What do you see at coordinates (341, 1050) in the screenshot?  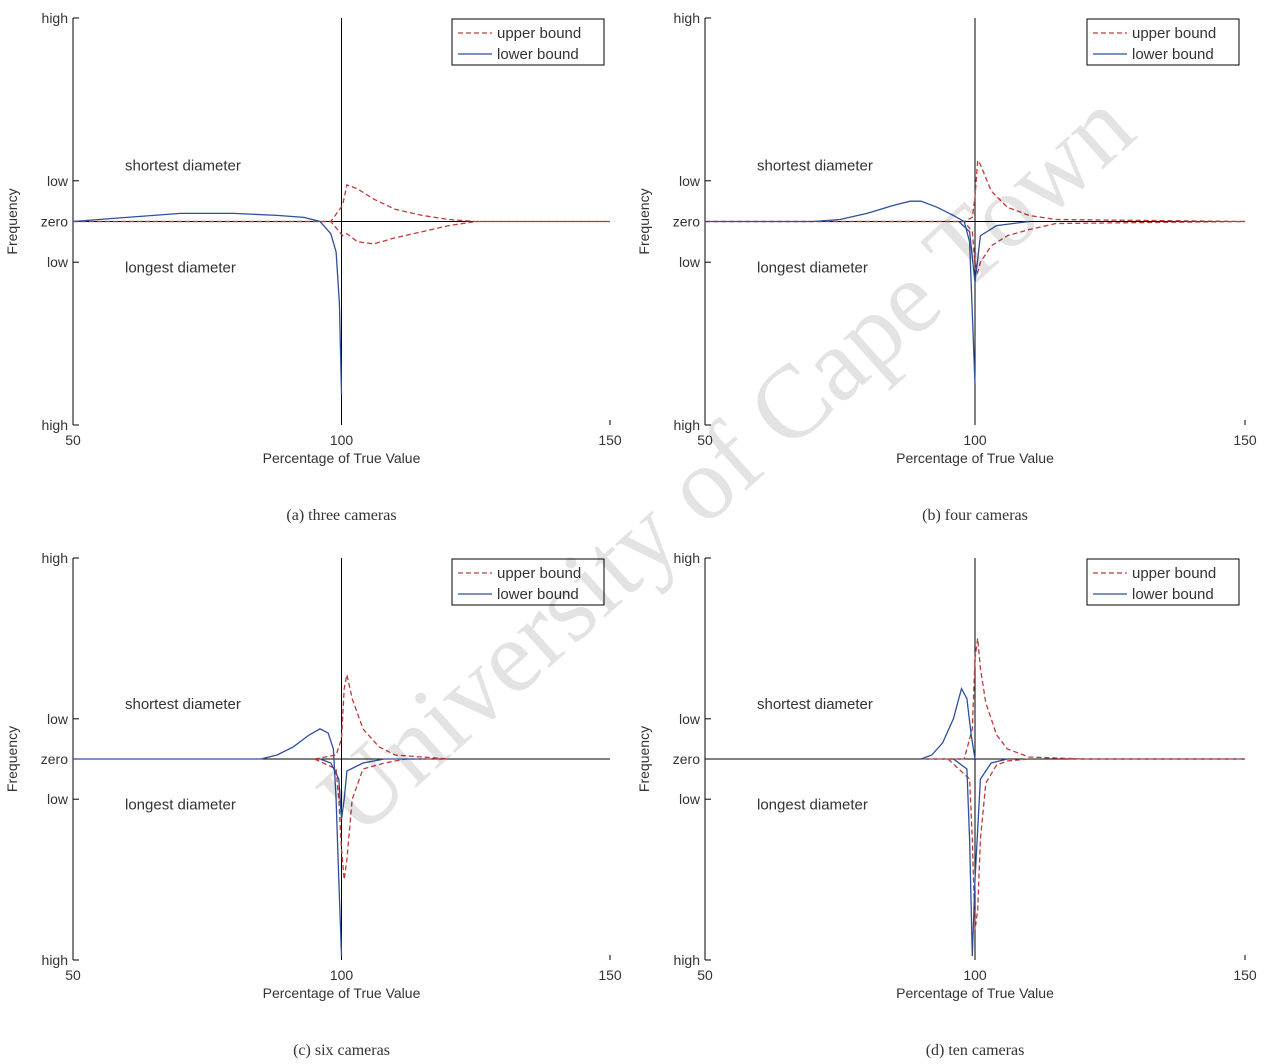 I see `panel-caption: (c) six cameras` at bounding box center [341, 1050].